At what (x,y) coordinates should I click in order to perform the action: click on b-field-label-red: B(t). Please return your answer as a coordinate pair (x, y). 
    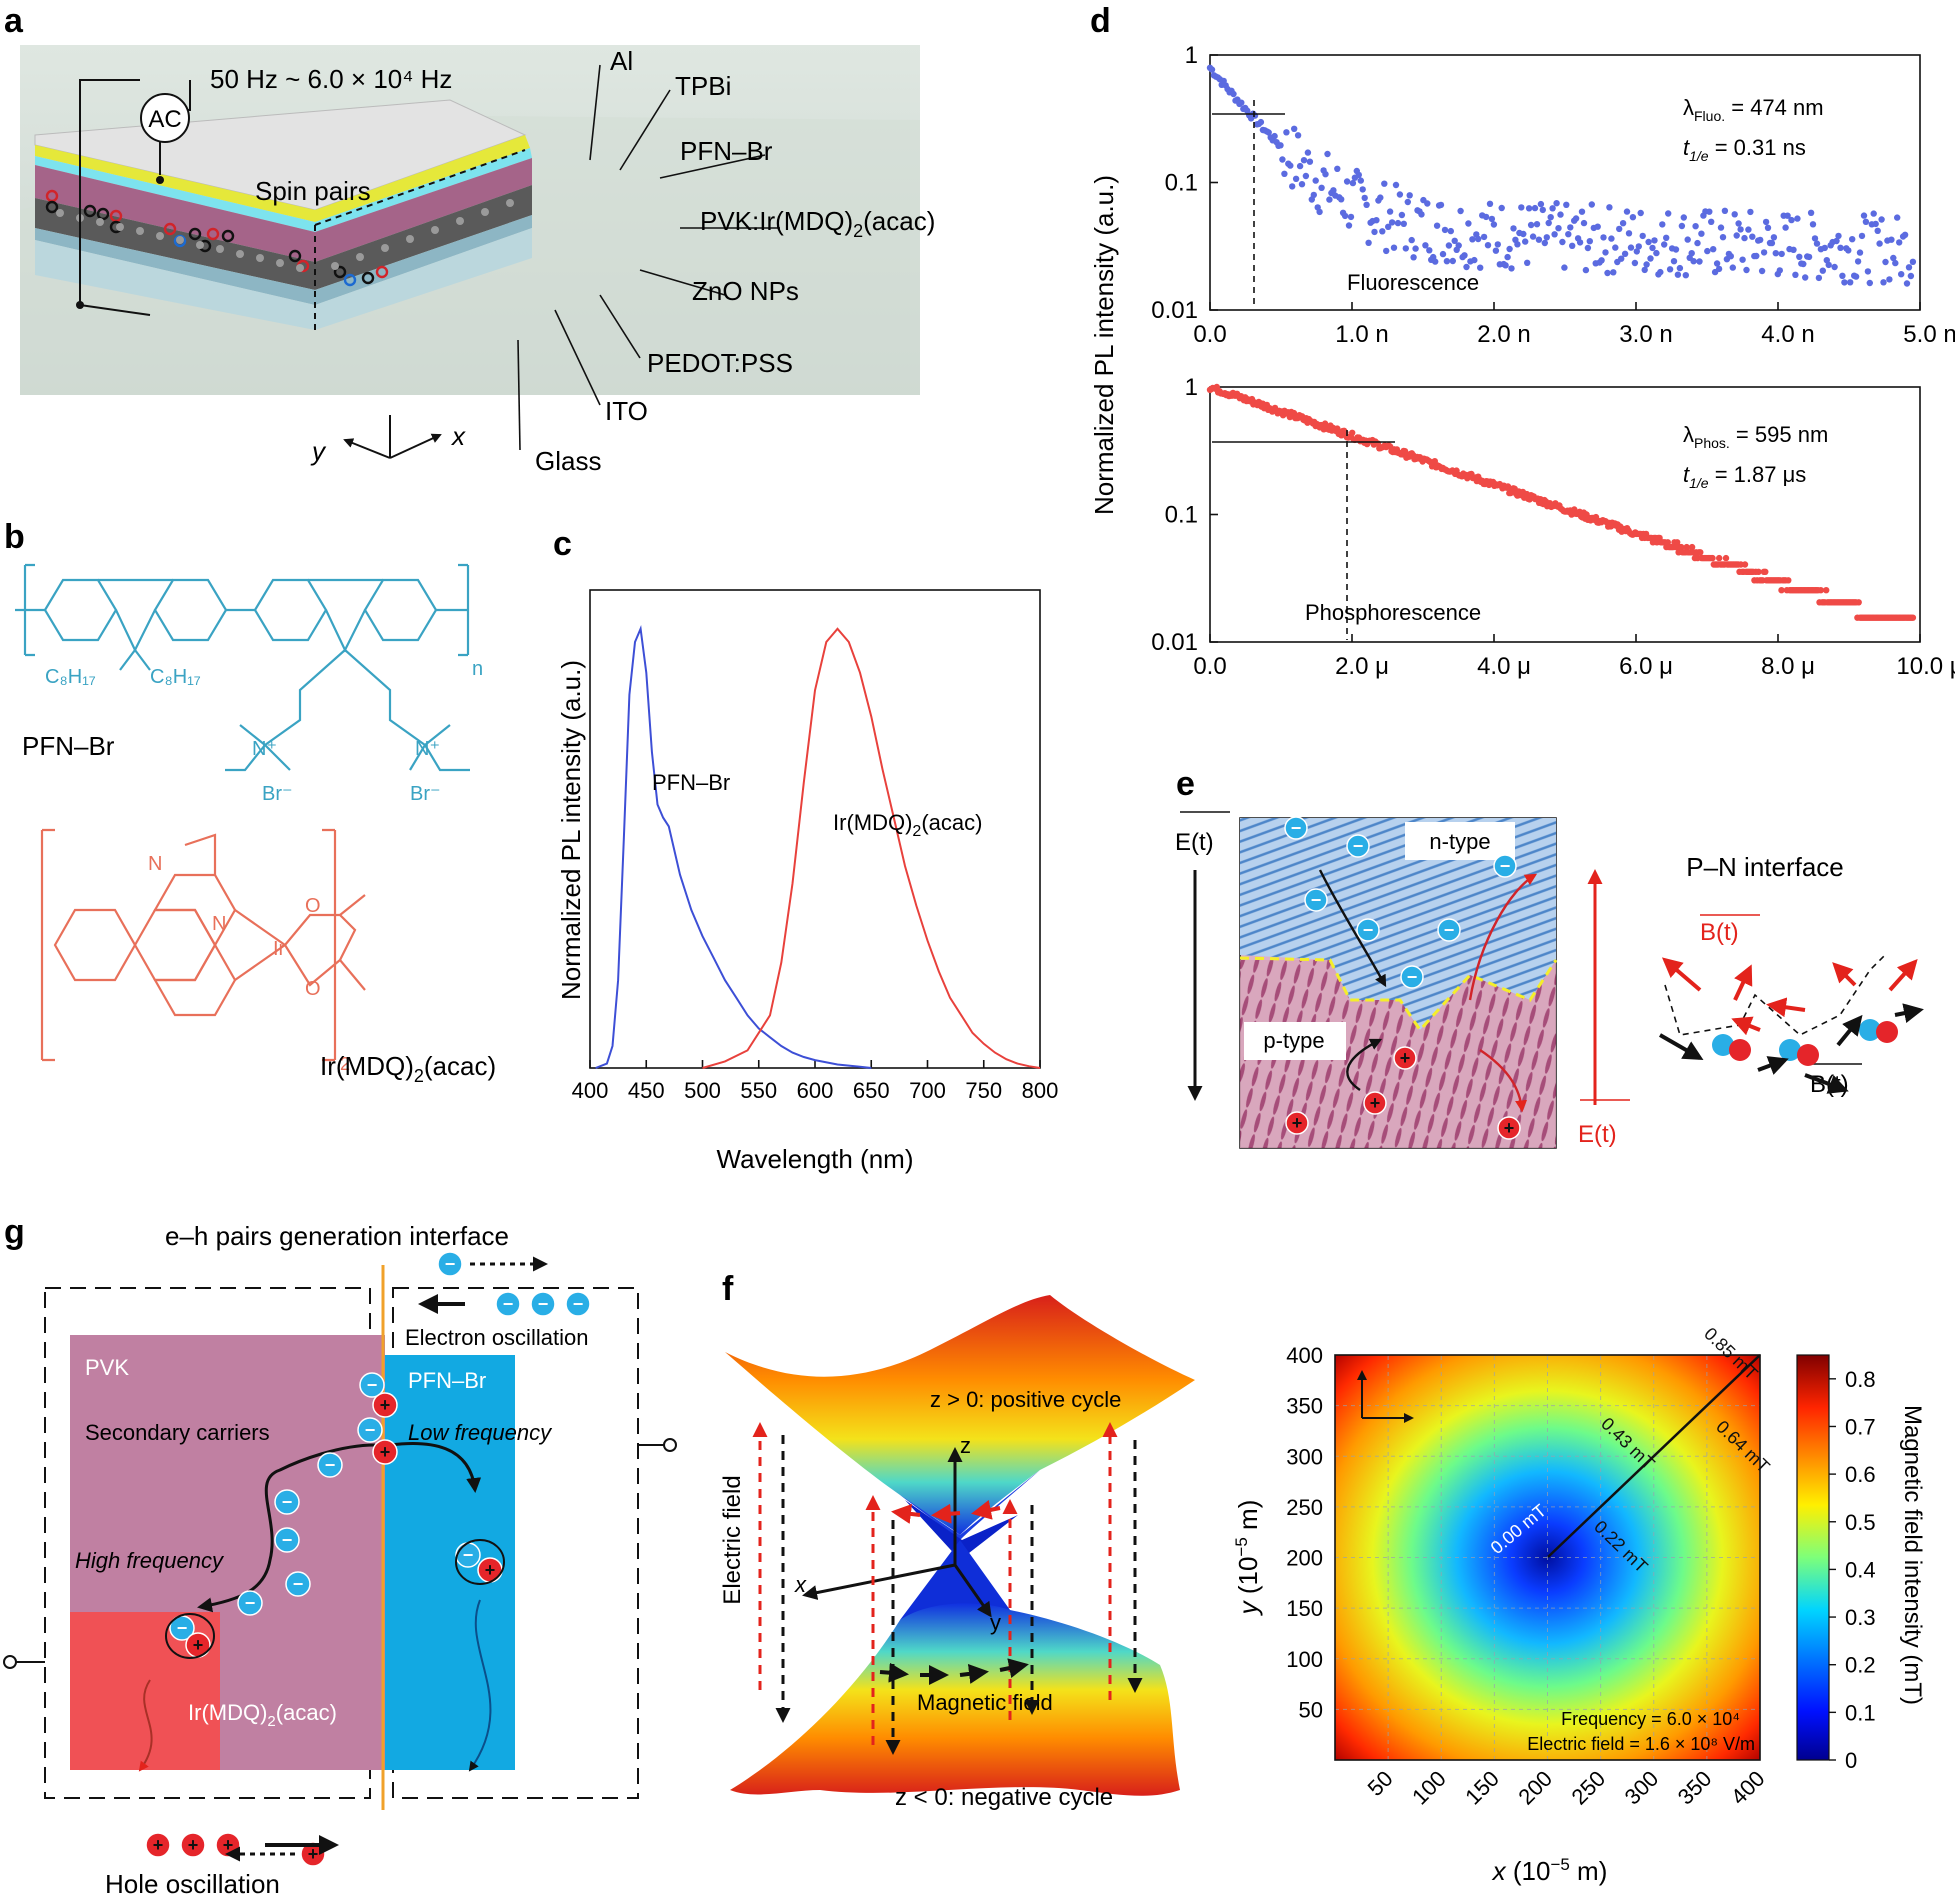
    Looking at the image, I should click on (1719, 932).